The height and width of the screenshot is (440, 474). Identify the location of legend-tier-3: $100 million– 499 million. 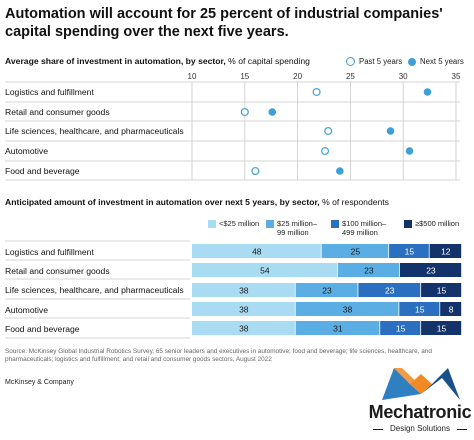
(358, 228).